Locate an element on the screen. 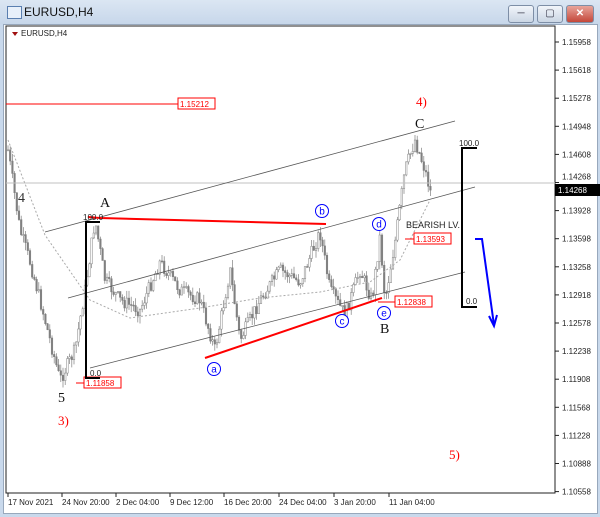  level-label-2: 1.13593 is located at coordinates (430, 239).